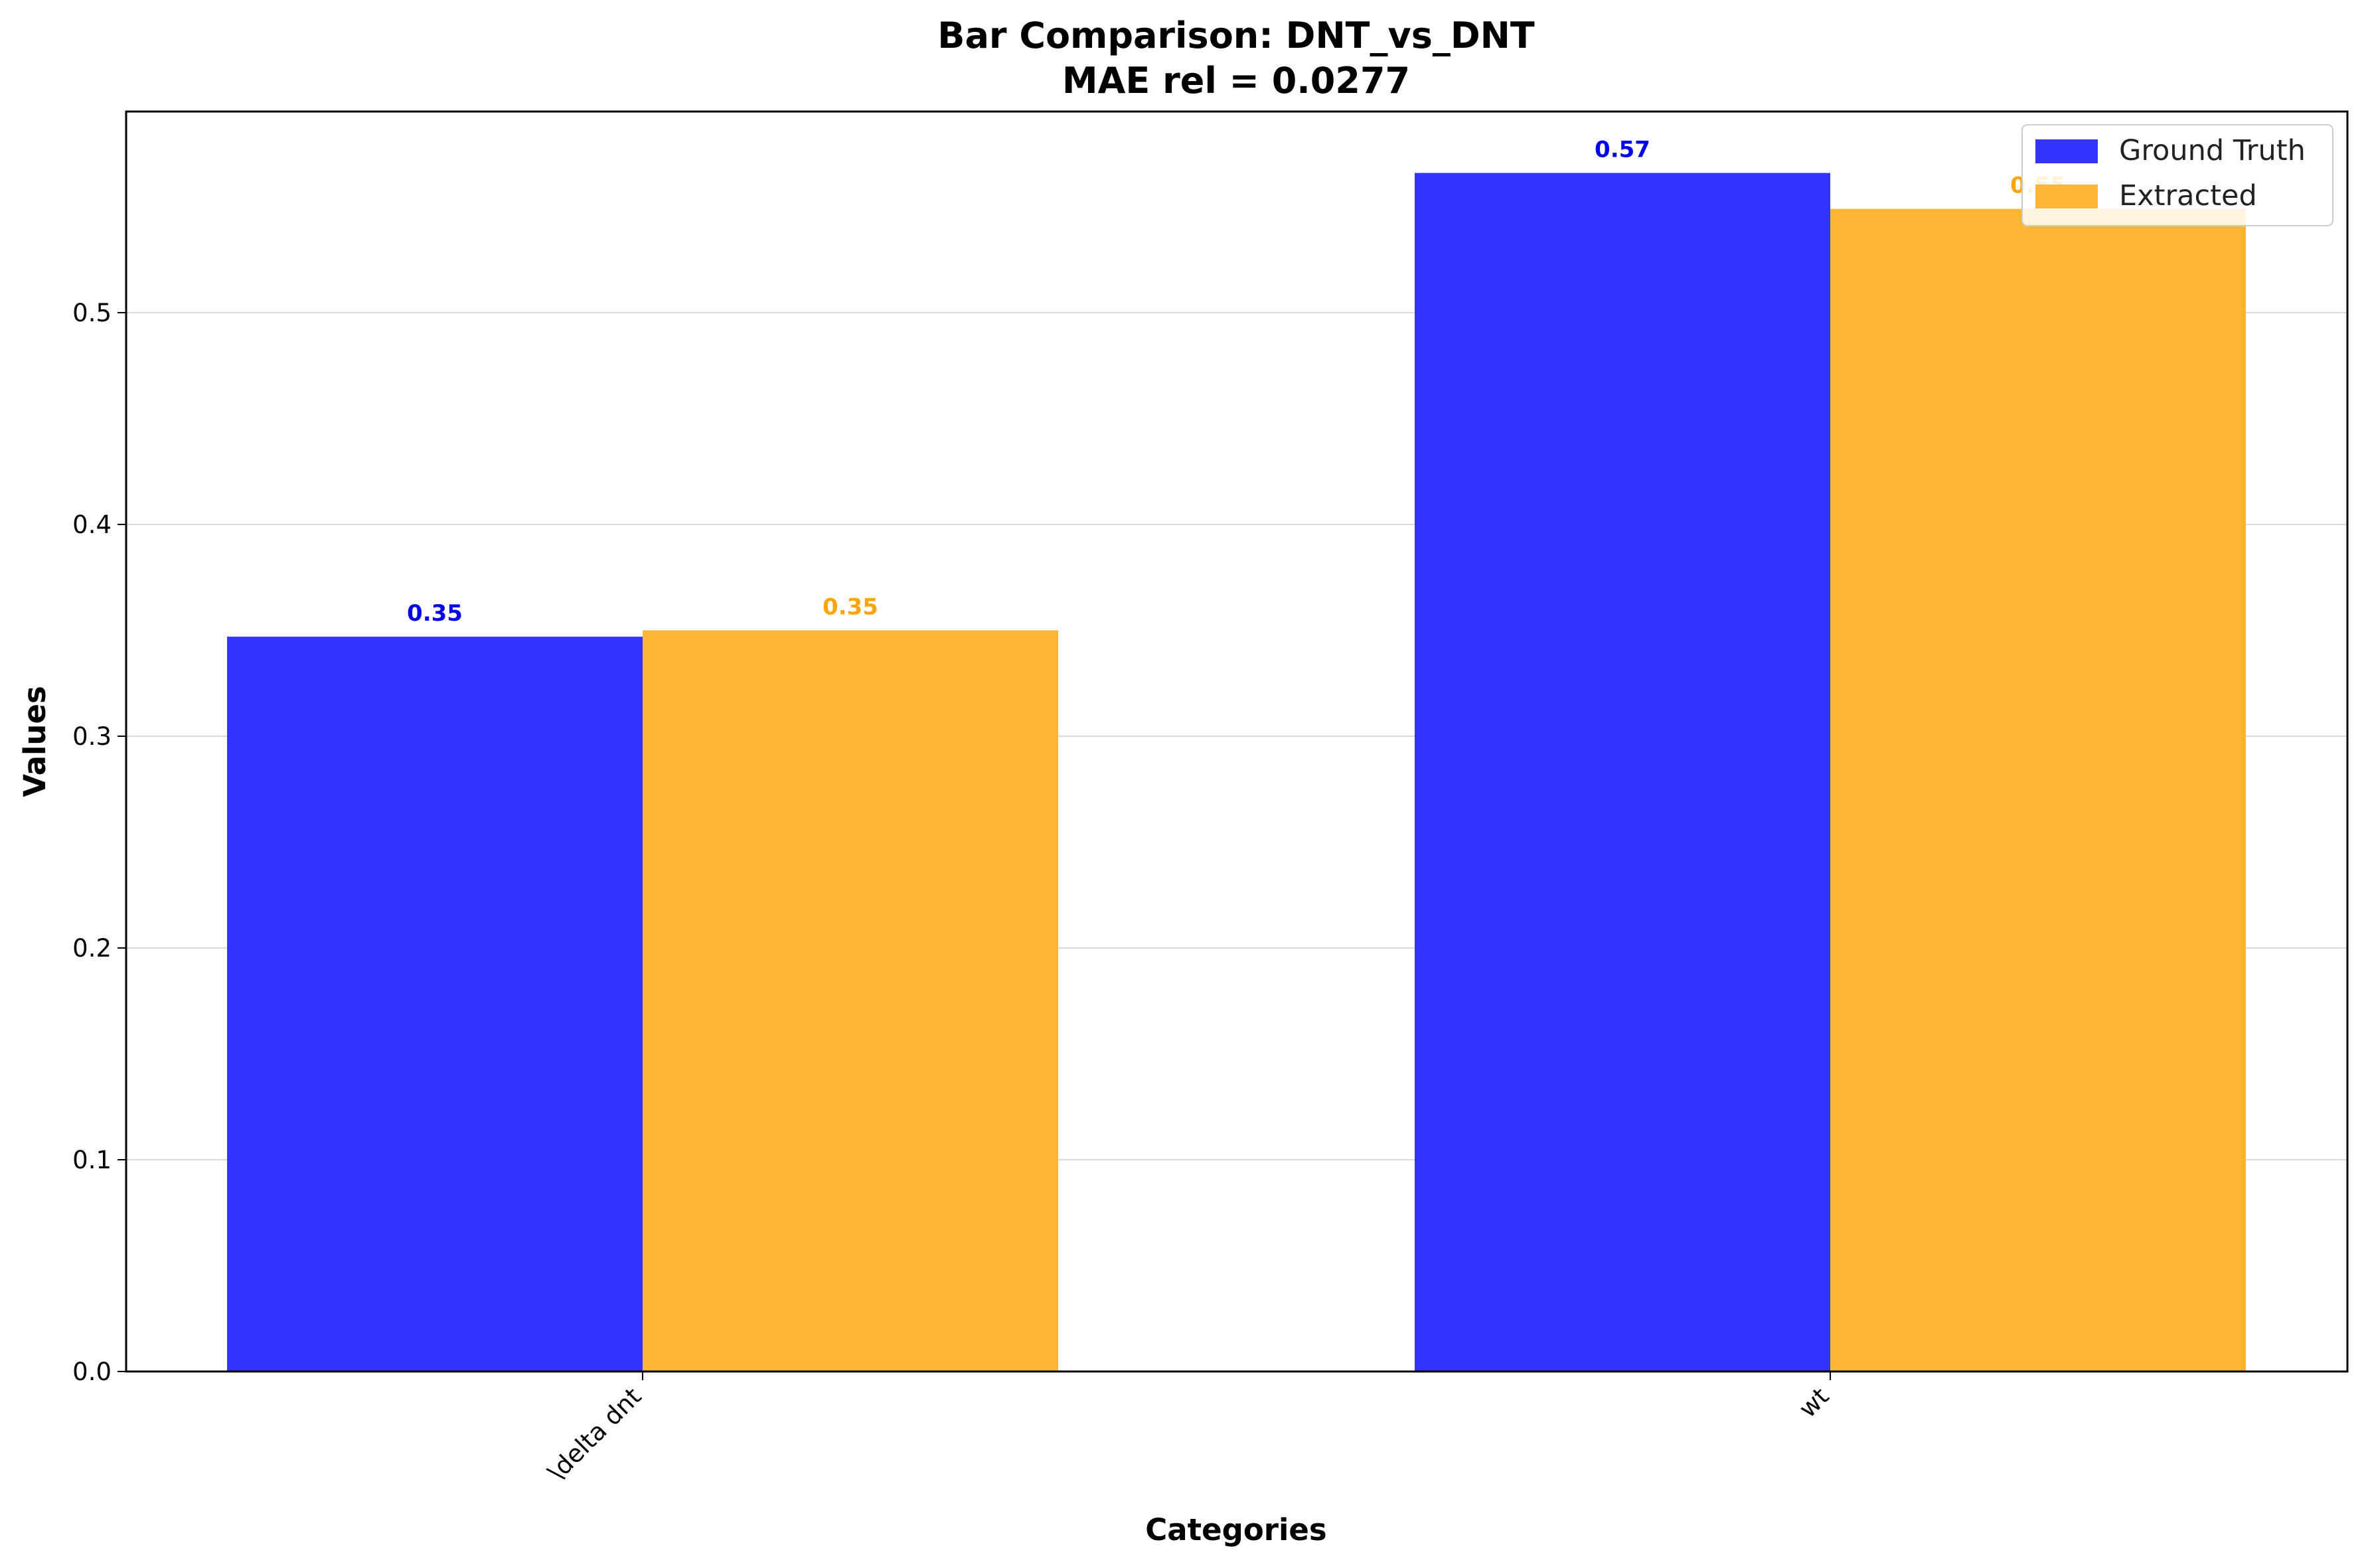  What do you see at coordinates (99, 843) in the screenshot?
I see `y-axis-ticks: 0.0 0.1 0.2 0.3 0.4 0.5` at bounding box center [99, 843].